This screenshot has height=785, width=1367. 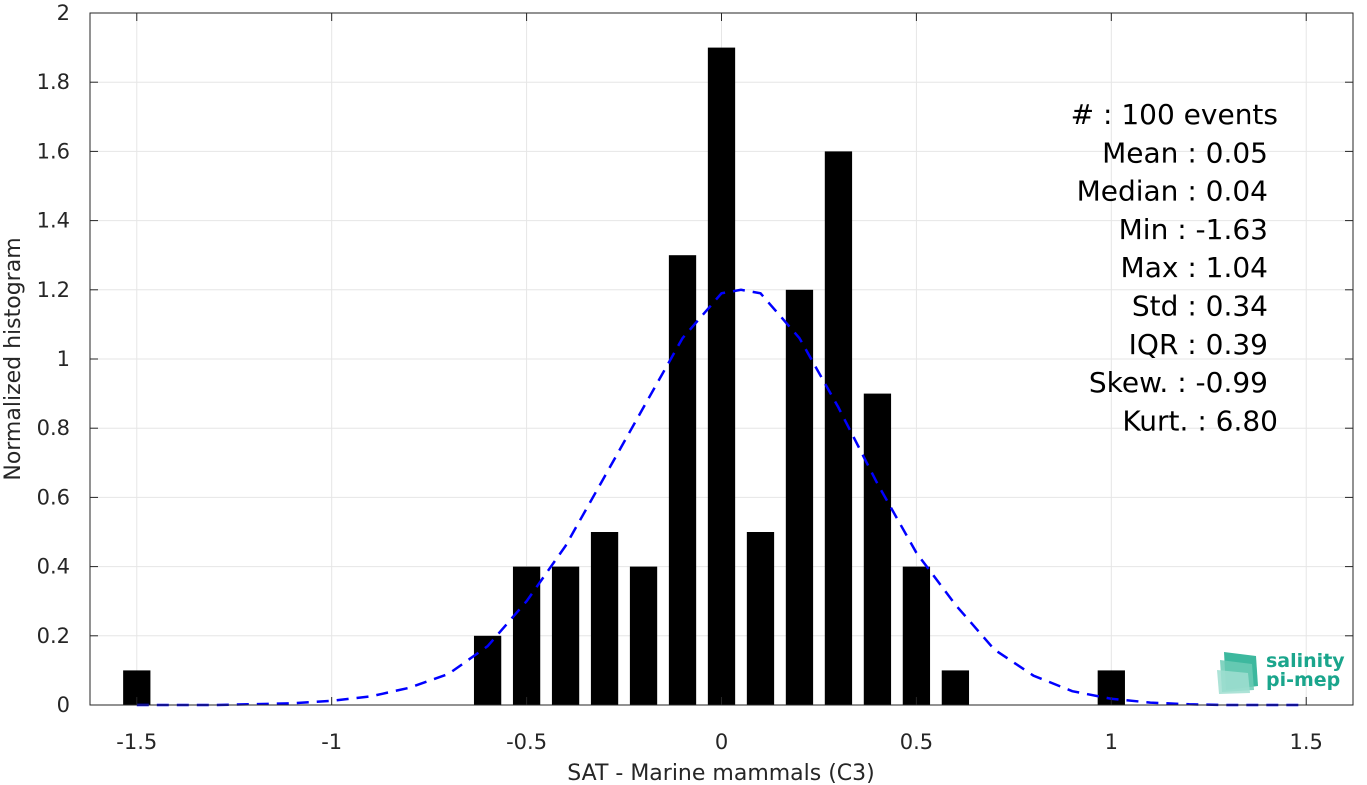 What do you see at coordinates (1303, 680) in the screenshot?
I see `logo-line-2: pi-mep` at bounding box center [1303, 680].